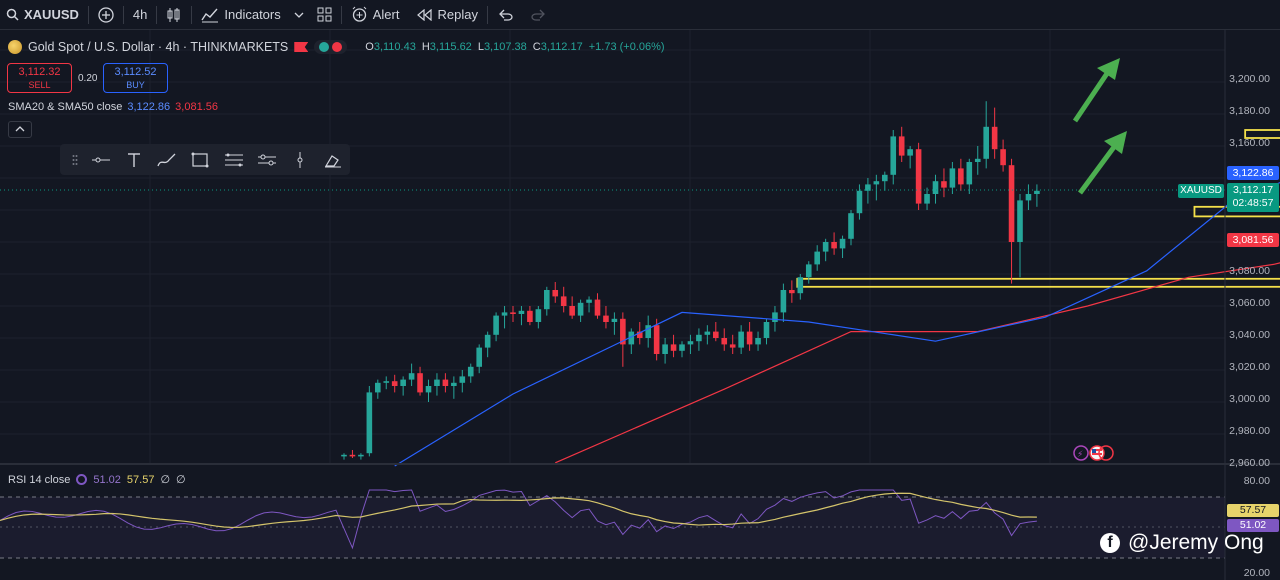 The image size is (1280, 580). What do you see at coordinates (240, 15) in the screenshot?
I see `indicators-button: Indicators` at bounding box center [240, 15].